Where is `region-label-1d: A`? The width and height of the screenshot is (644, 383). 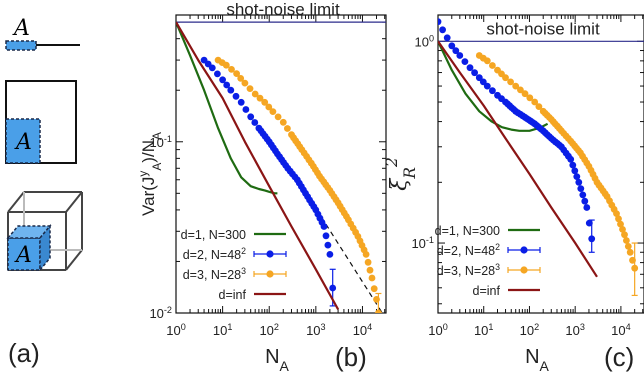
region-label-1d: A is located at coordinates (21, 28).